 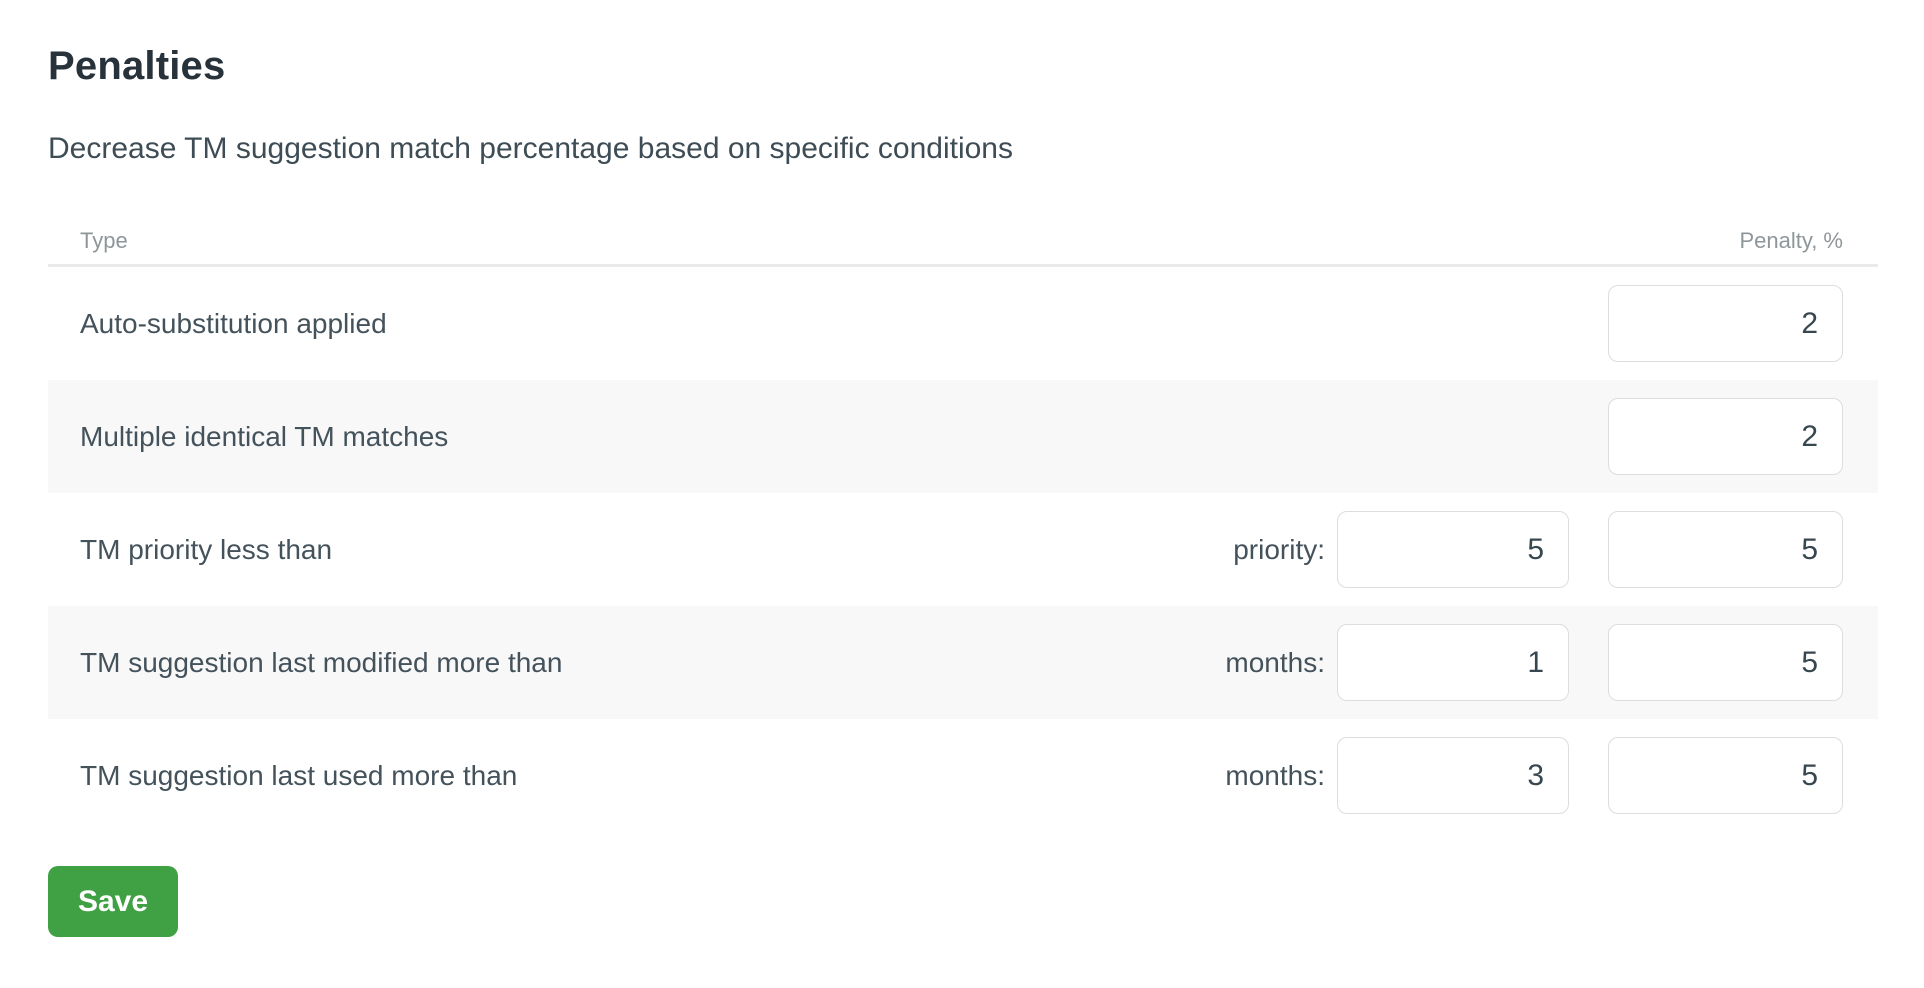 I want to click on table-row-tm-priority: TM priority less than priority:, so click(x=963, y=549).